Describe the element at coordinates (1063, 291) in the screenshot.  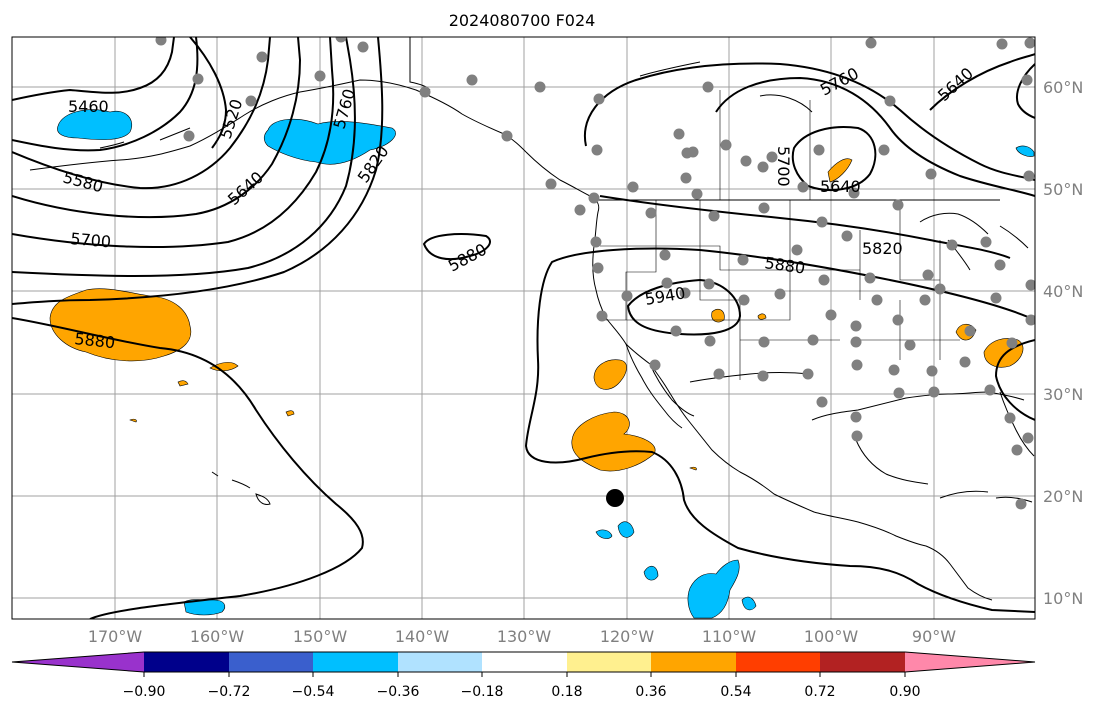
I see `lat-label: 40°N` at that location.